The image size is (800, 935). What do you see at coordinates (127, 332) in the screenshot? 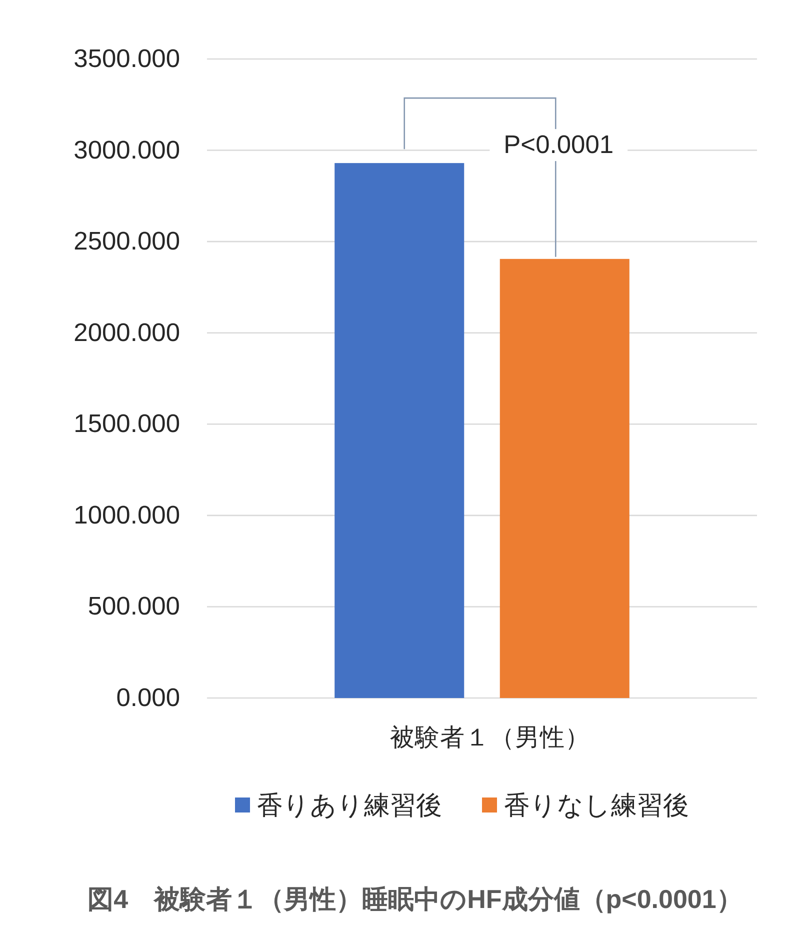
I see `y-tick-label: 2000.000` at bounding box center [127, 332].